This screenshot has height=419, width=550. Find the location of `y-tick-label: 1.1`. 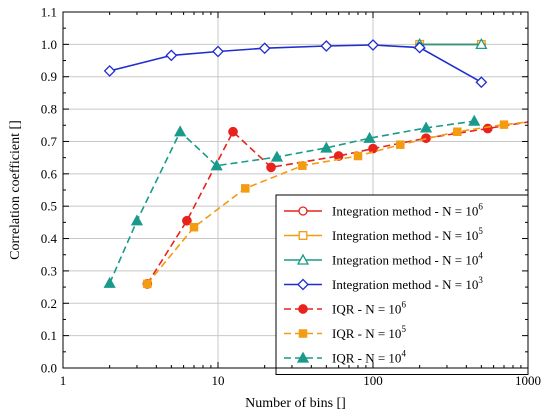

y-tick-label: 1.1 is located at coordinates (49, 12).